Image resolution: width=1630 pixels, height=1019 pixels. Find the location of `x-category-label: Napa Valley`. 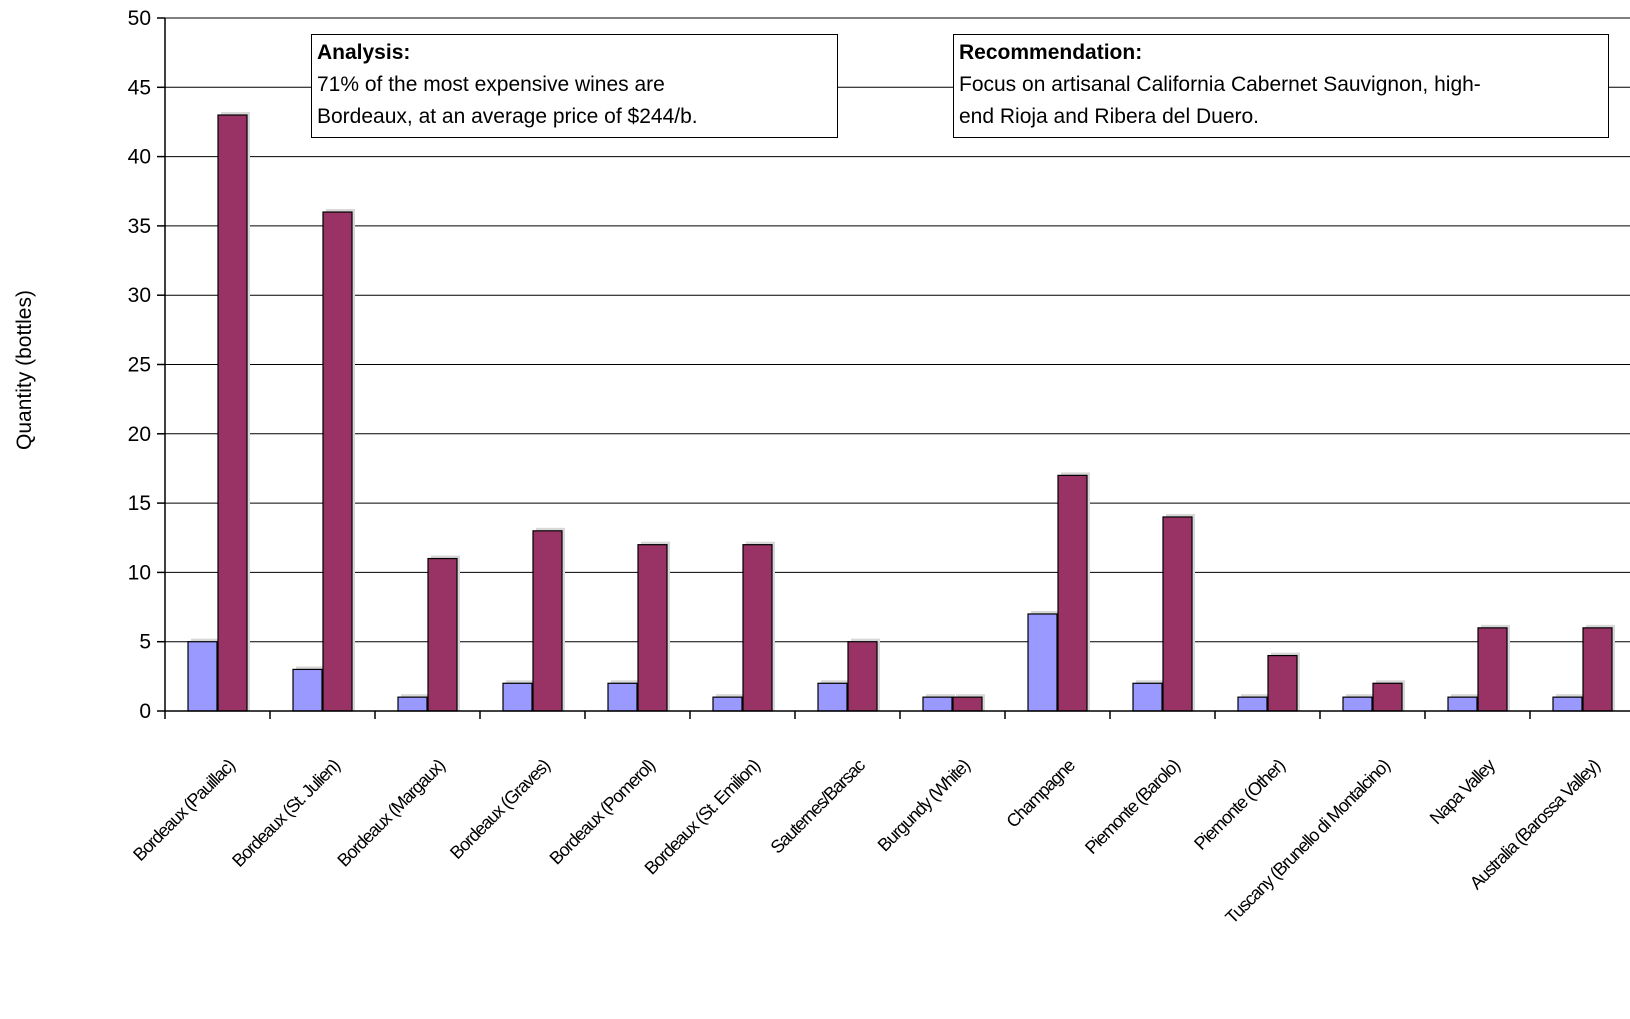

x-category-label: Napa Valley is located at coordinates (1462, 791).